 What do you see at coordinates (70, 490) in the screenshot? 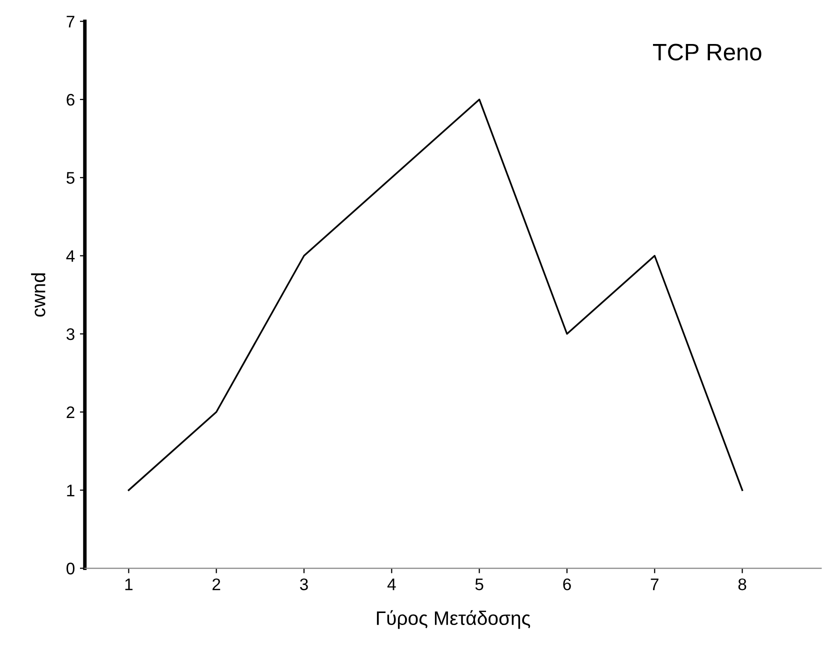
I see `y-tick-label: 1` at bounding box center [70, 490].